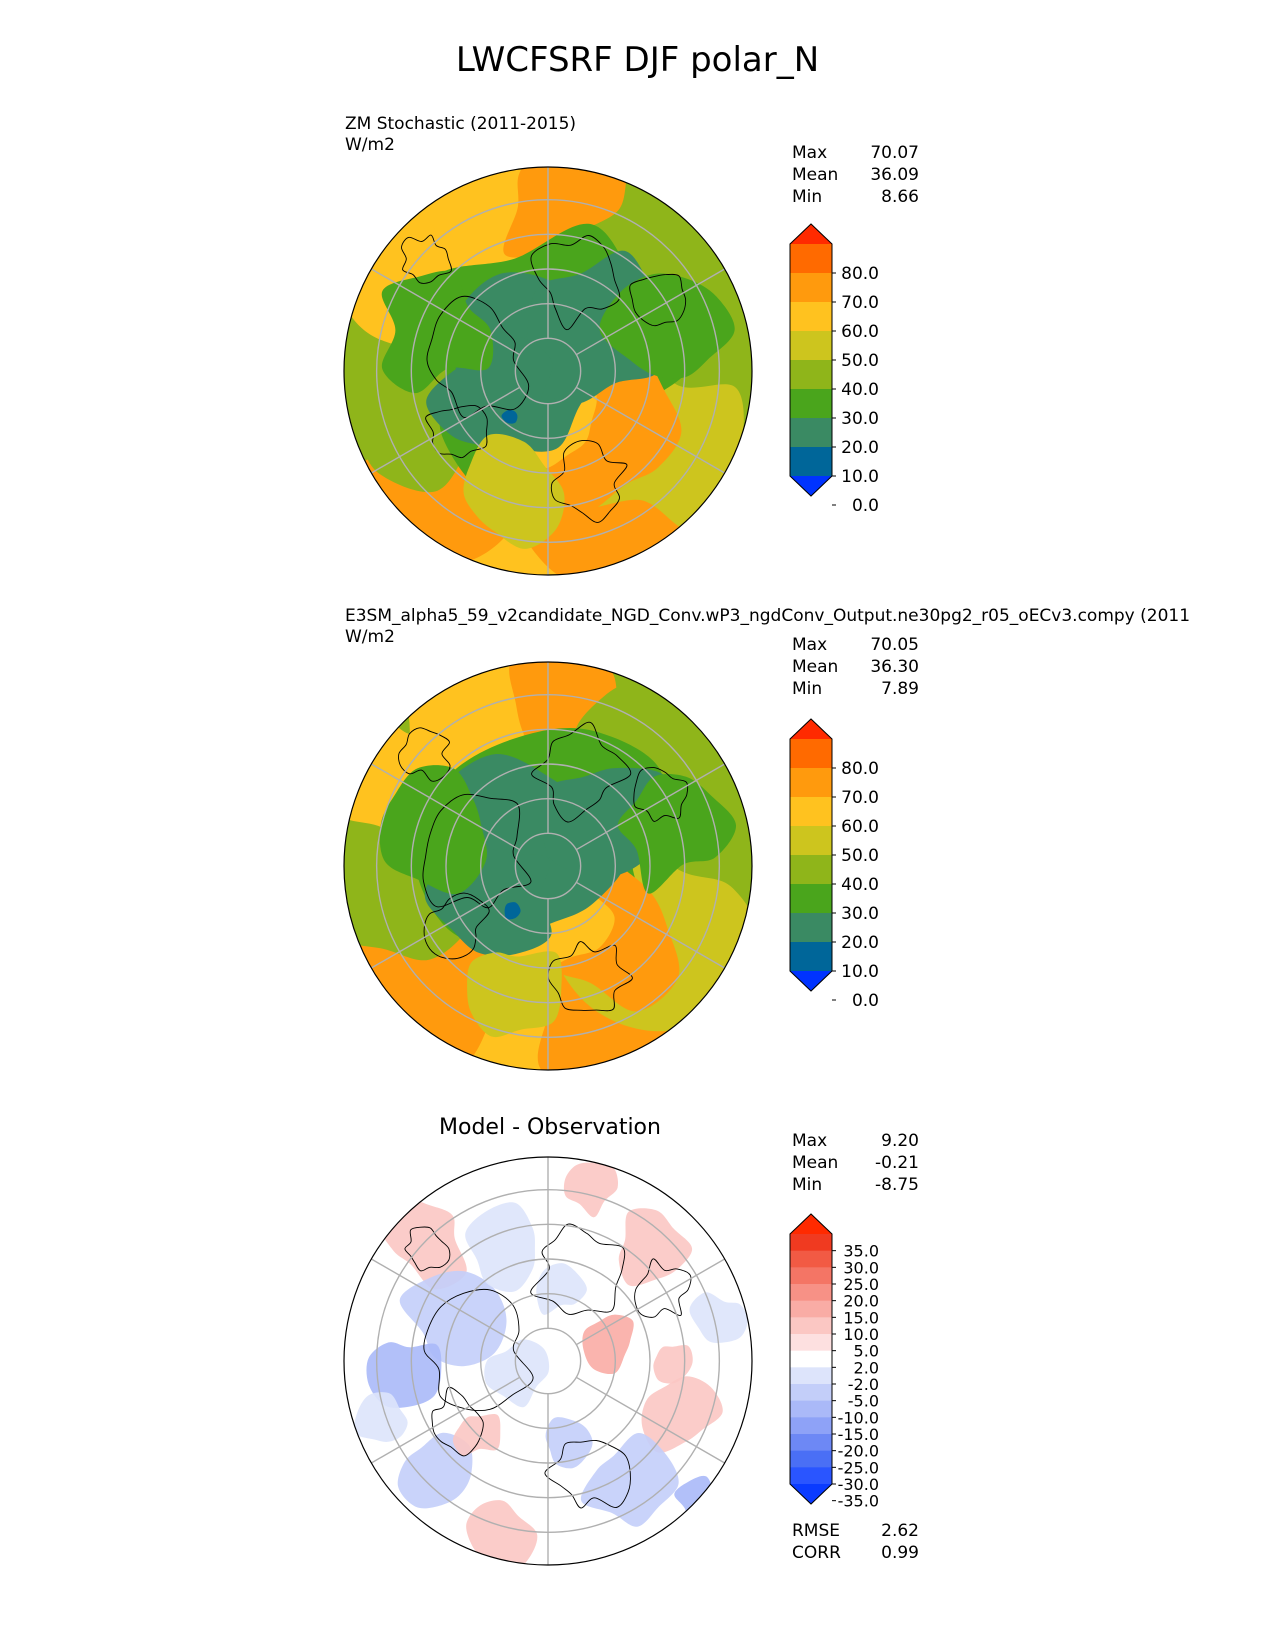  I want to click on colorbar-tick-label: -25.0, so click(858, 1467).